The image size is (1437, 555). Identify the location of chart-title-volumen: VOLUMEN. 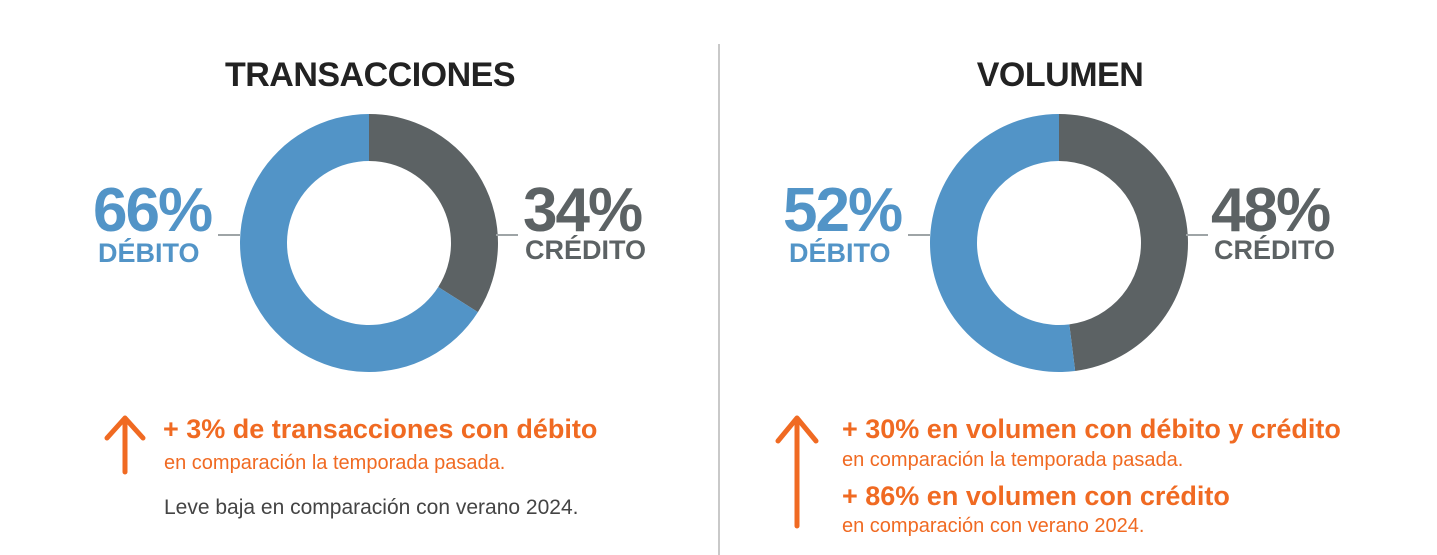
(1060, 75).